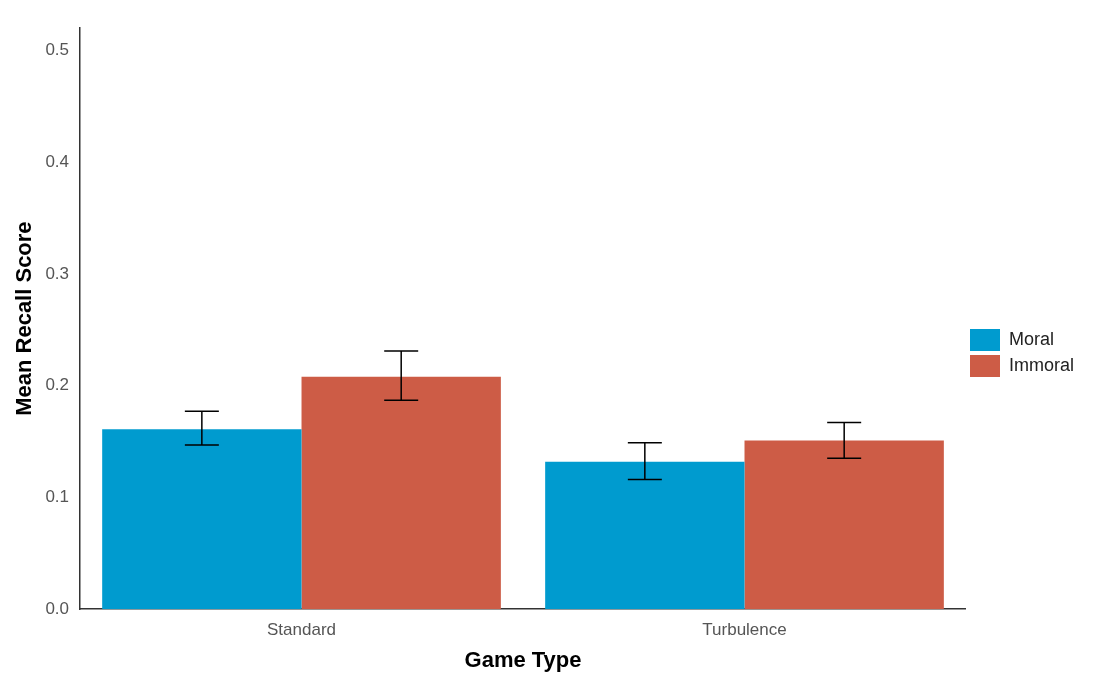  I want to click on x-tick-label: Turbulence, so click(744, 630).